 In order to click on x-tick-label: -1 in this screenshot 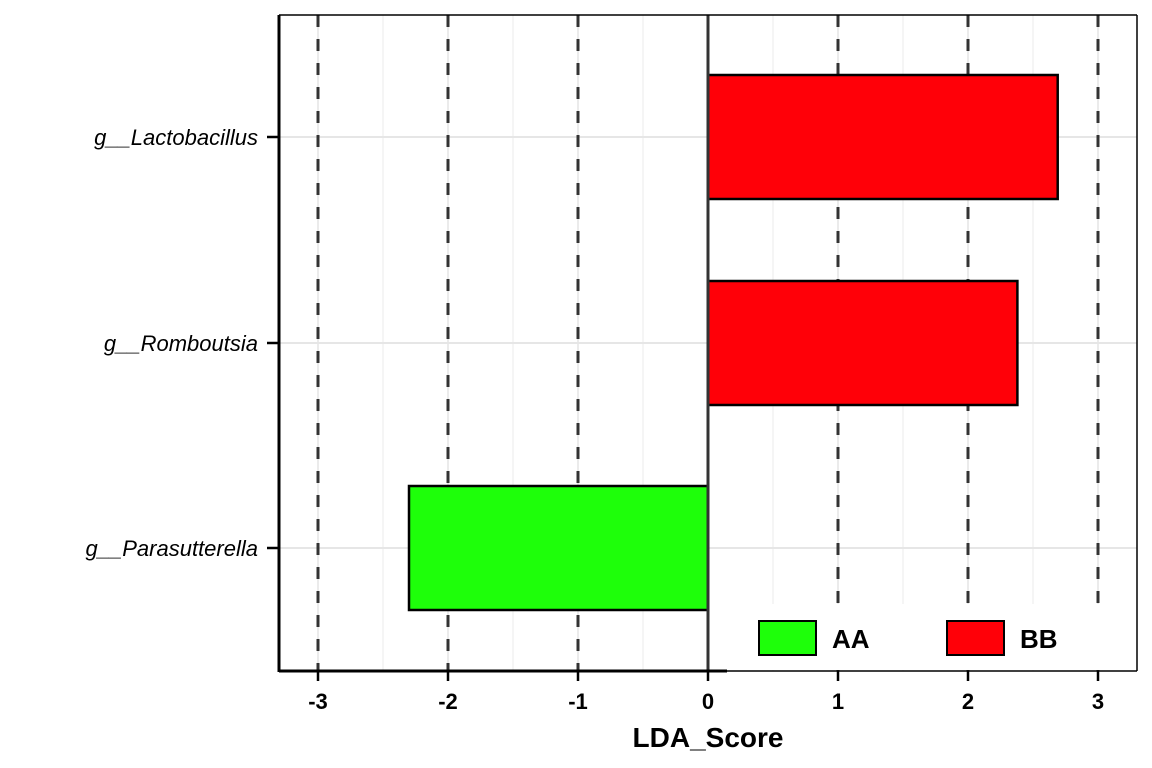, I will do `click(578, 701)`.